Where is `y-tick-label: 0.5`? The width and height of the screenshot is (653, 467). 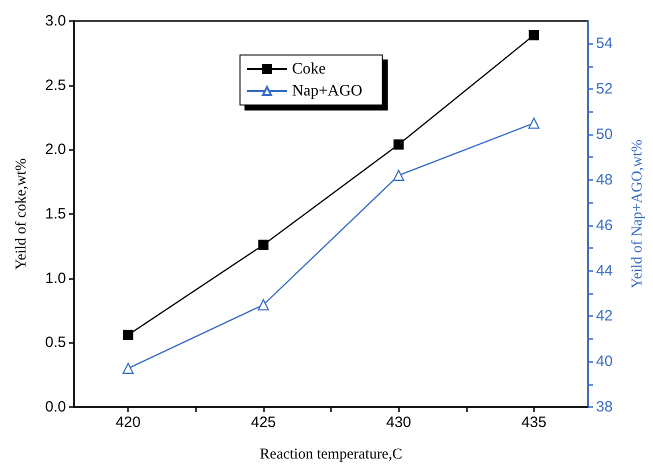 y-tick-label: 0.5 is located at coordinates (55, 343).